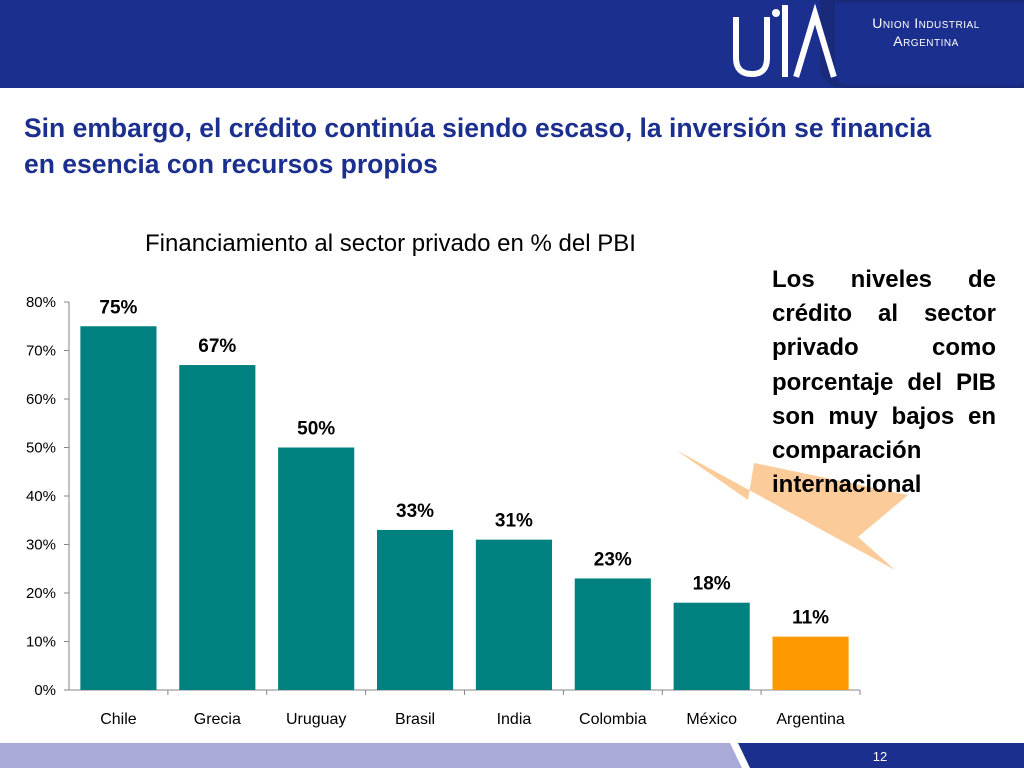 This screenshot has width=1024, height=768. What do you see at coordinates (613, 719) in the screenshot?
I see `x-tick-label: Colombia` at bounding box center [613, 719].